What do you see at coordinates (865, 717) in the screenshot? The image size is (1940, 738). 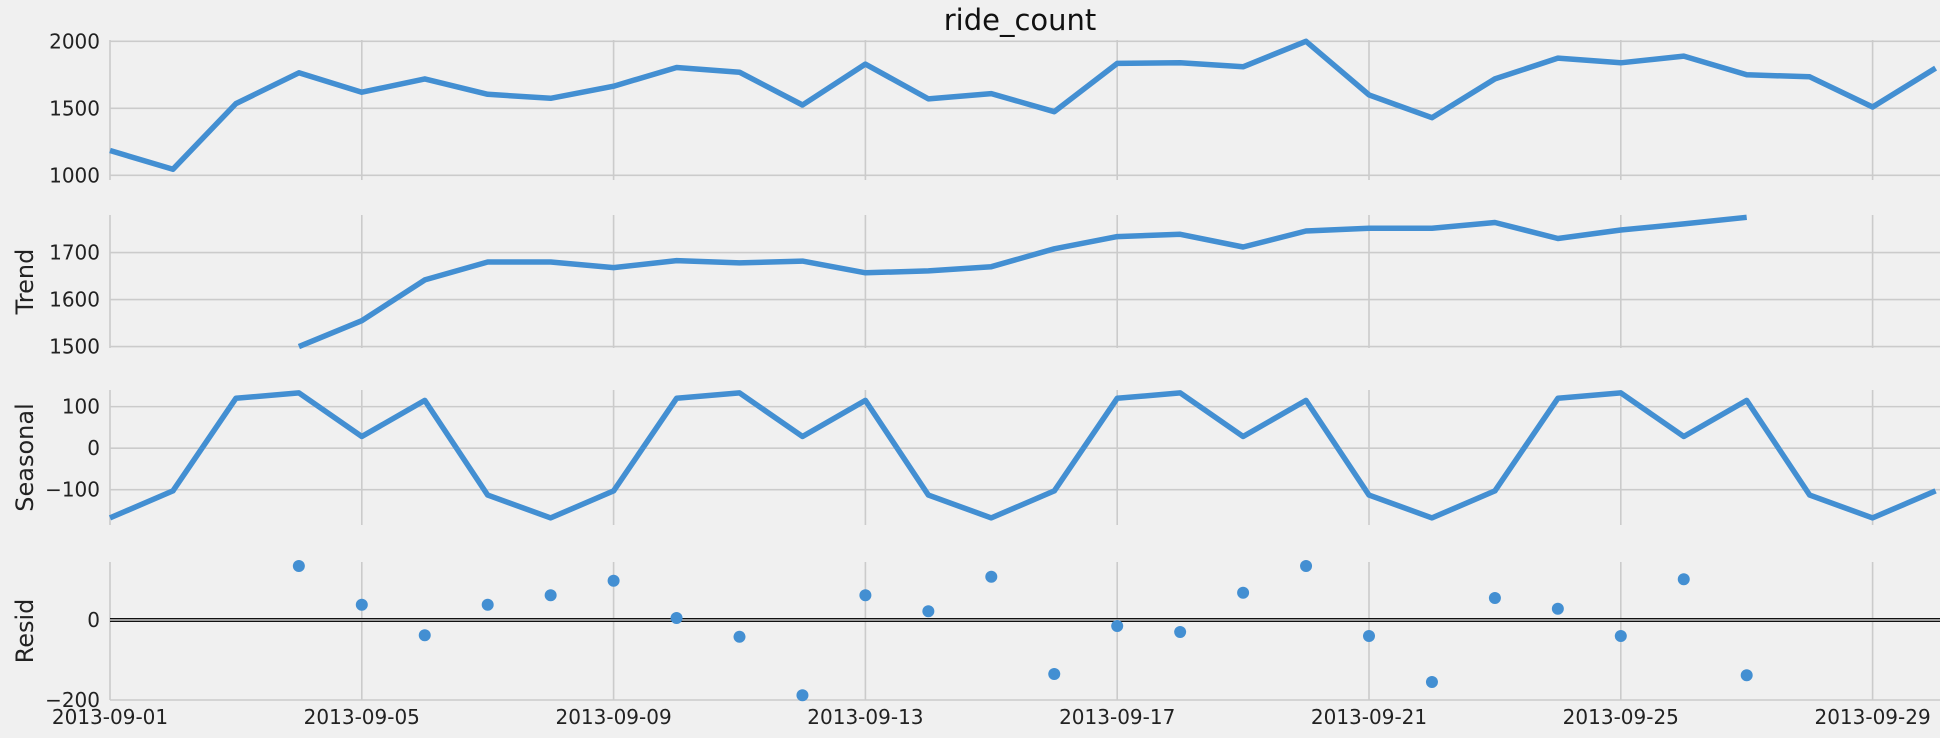 I see `x-tick-label: 2013-09-13` at bounding box center [865, 717].